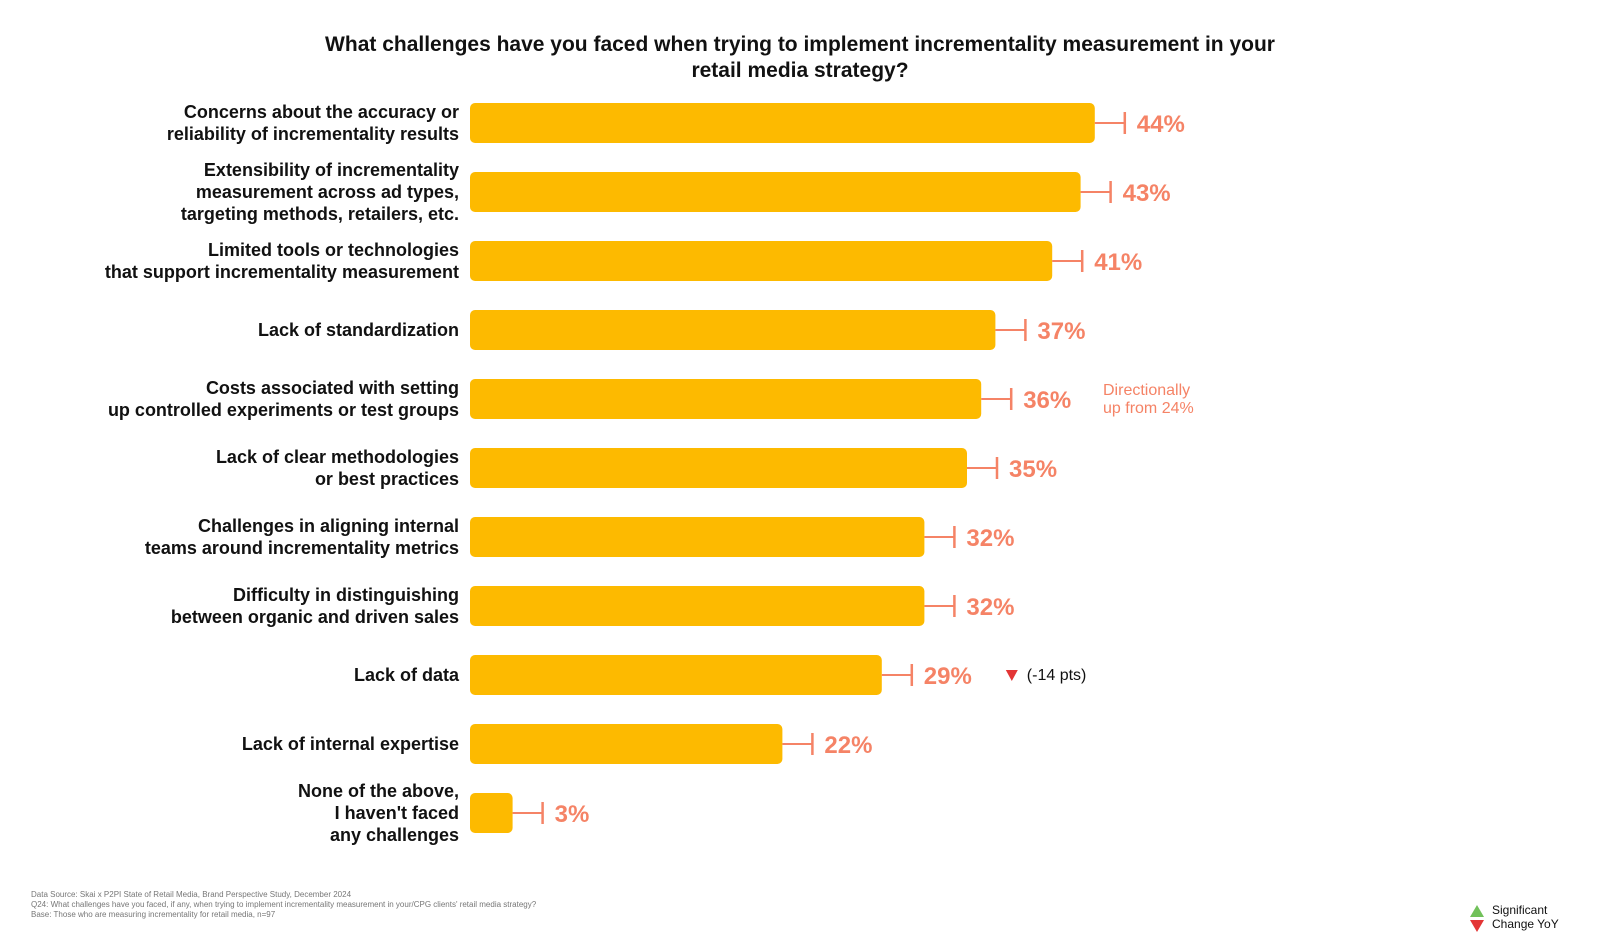 The width and height of the screenshot is (1600, 938). Describe the element at coordinates (1147, 193) in the screenshot. I see `value-label-2: 43%` at that location.